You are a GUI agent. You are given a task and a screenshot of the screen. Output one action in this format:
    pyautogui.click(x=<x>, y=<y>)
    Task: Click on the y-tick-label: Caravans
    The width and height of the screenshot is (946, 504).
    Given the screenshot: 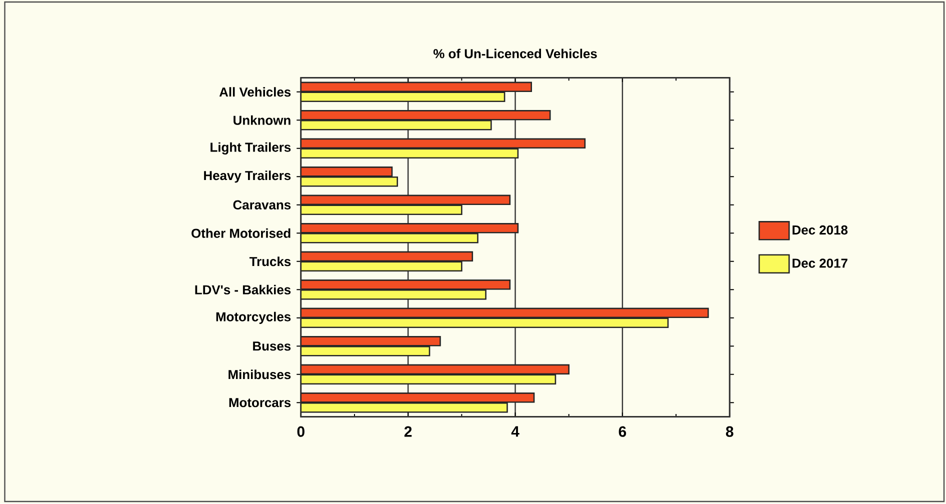 What is the action you would take?
    pyautogui.click(x=262, y=205)
    